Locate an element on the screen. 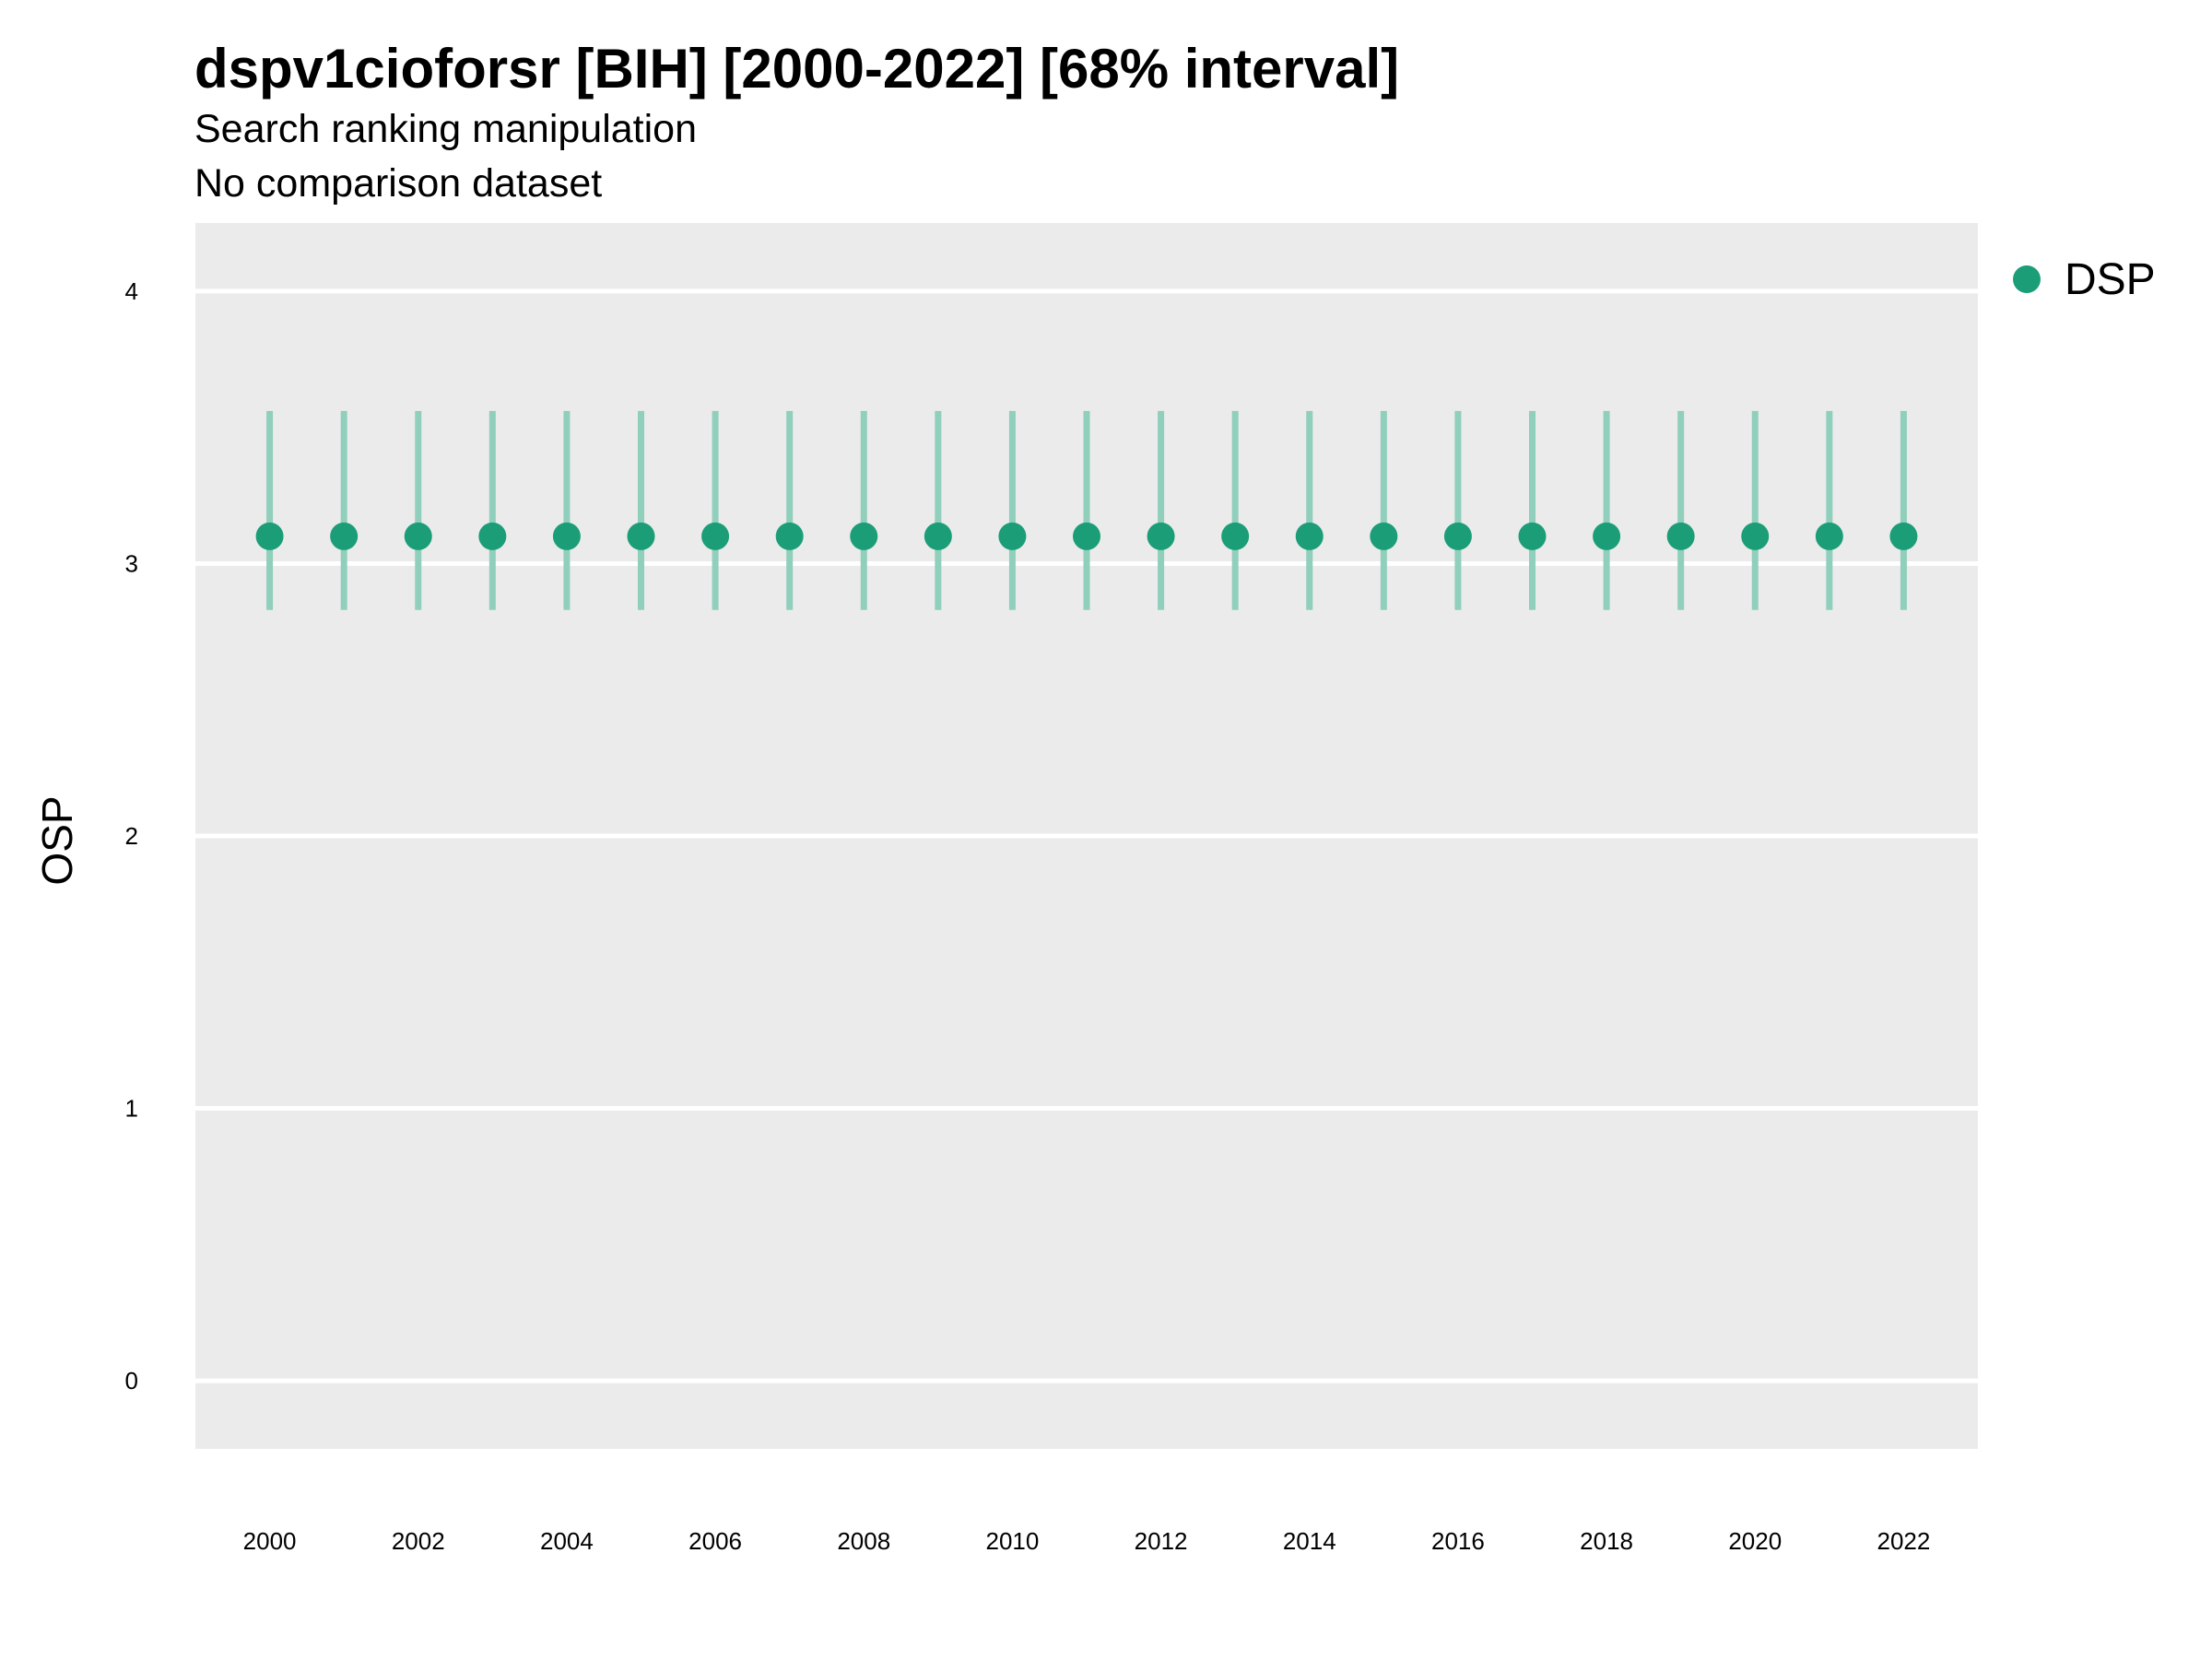 The height and width of the screenshot is (1659, 2212). interval-bars is located at coordinates (1086, 510).